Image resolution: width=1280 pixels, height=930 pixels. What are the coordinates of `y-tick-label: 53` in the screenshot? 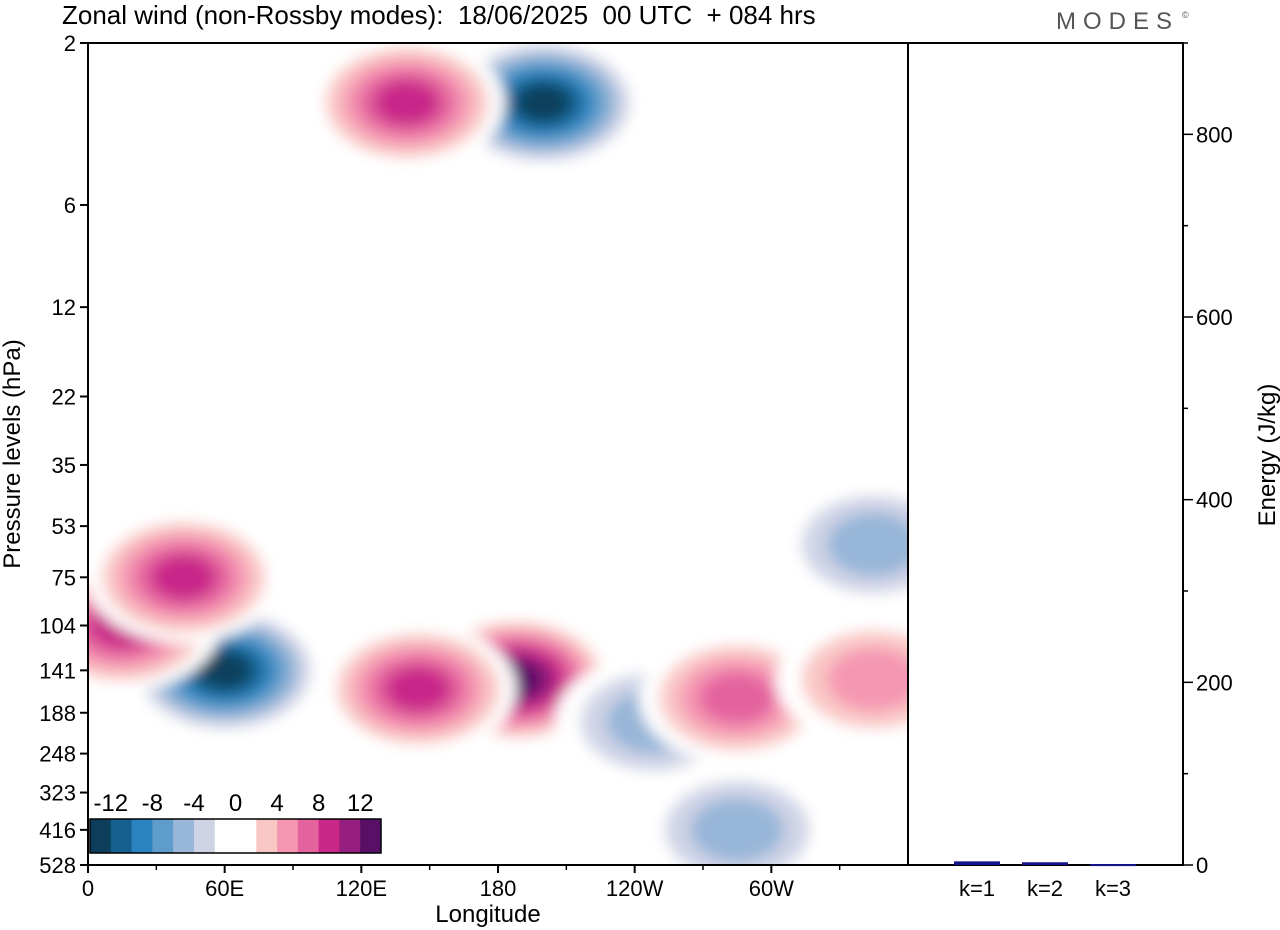 It's located at (64, 526).